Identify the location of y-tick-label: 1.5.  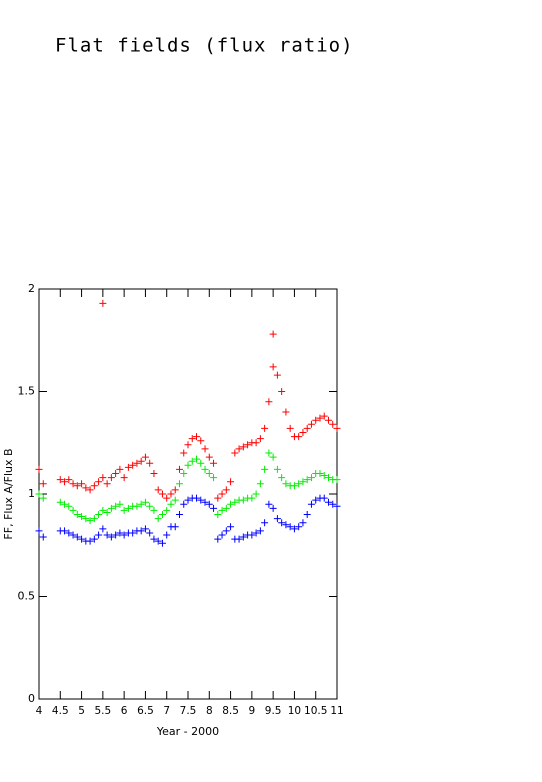
(27, 391).